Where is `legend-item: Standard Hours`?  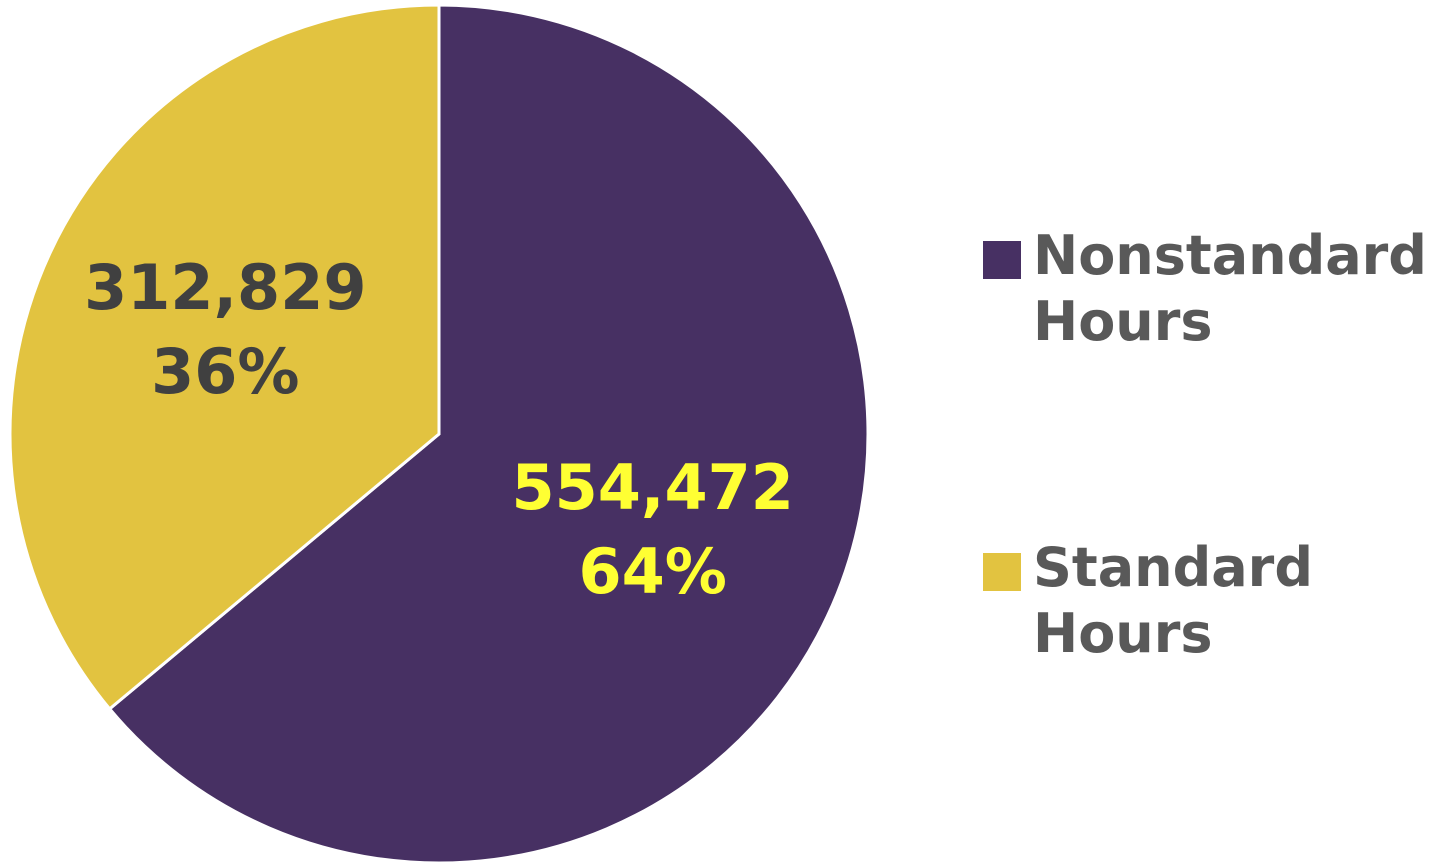
legend-item: Standard Hours is located at coordinates (1208, 601).